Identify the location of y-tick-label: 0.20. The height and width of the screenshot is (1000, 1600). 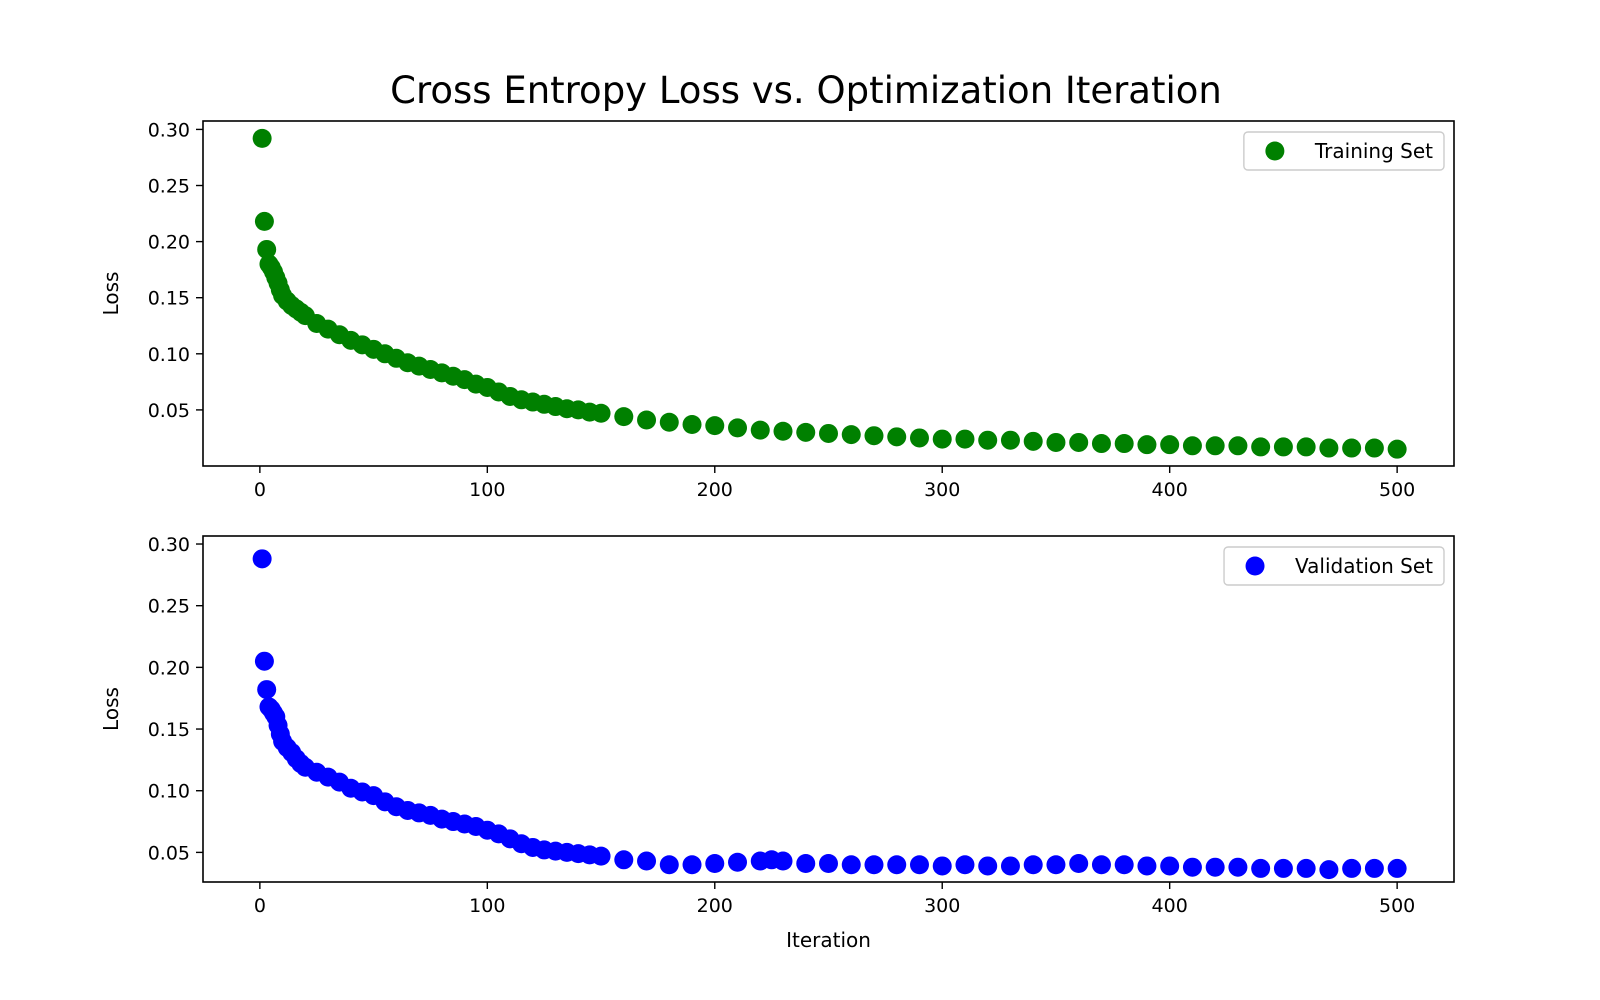
(169, 243).